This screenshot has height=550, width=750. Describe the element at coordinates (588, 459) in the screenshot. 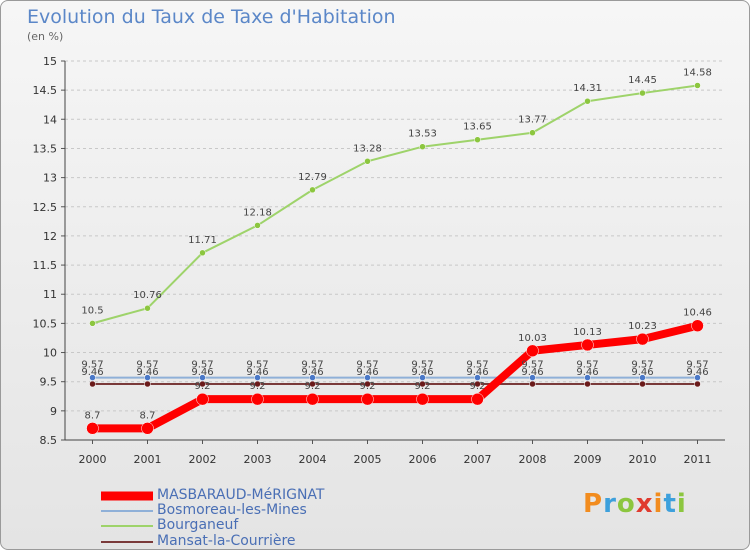

I see `x-tick-label: 2009` at that location.